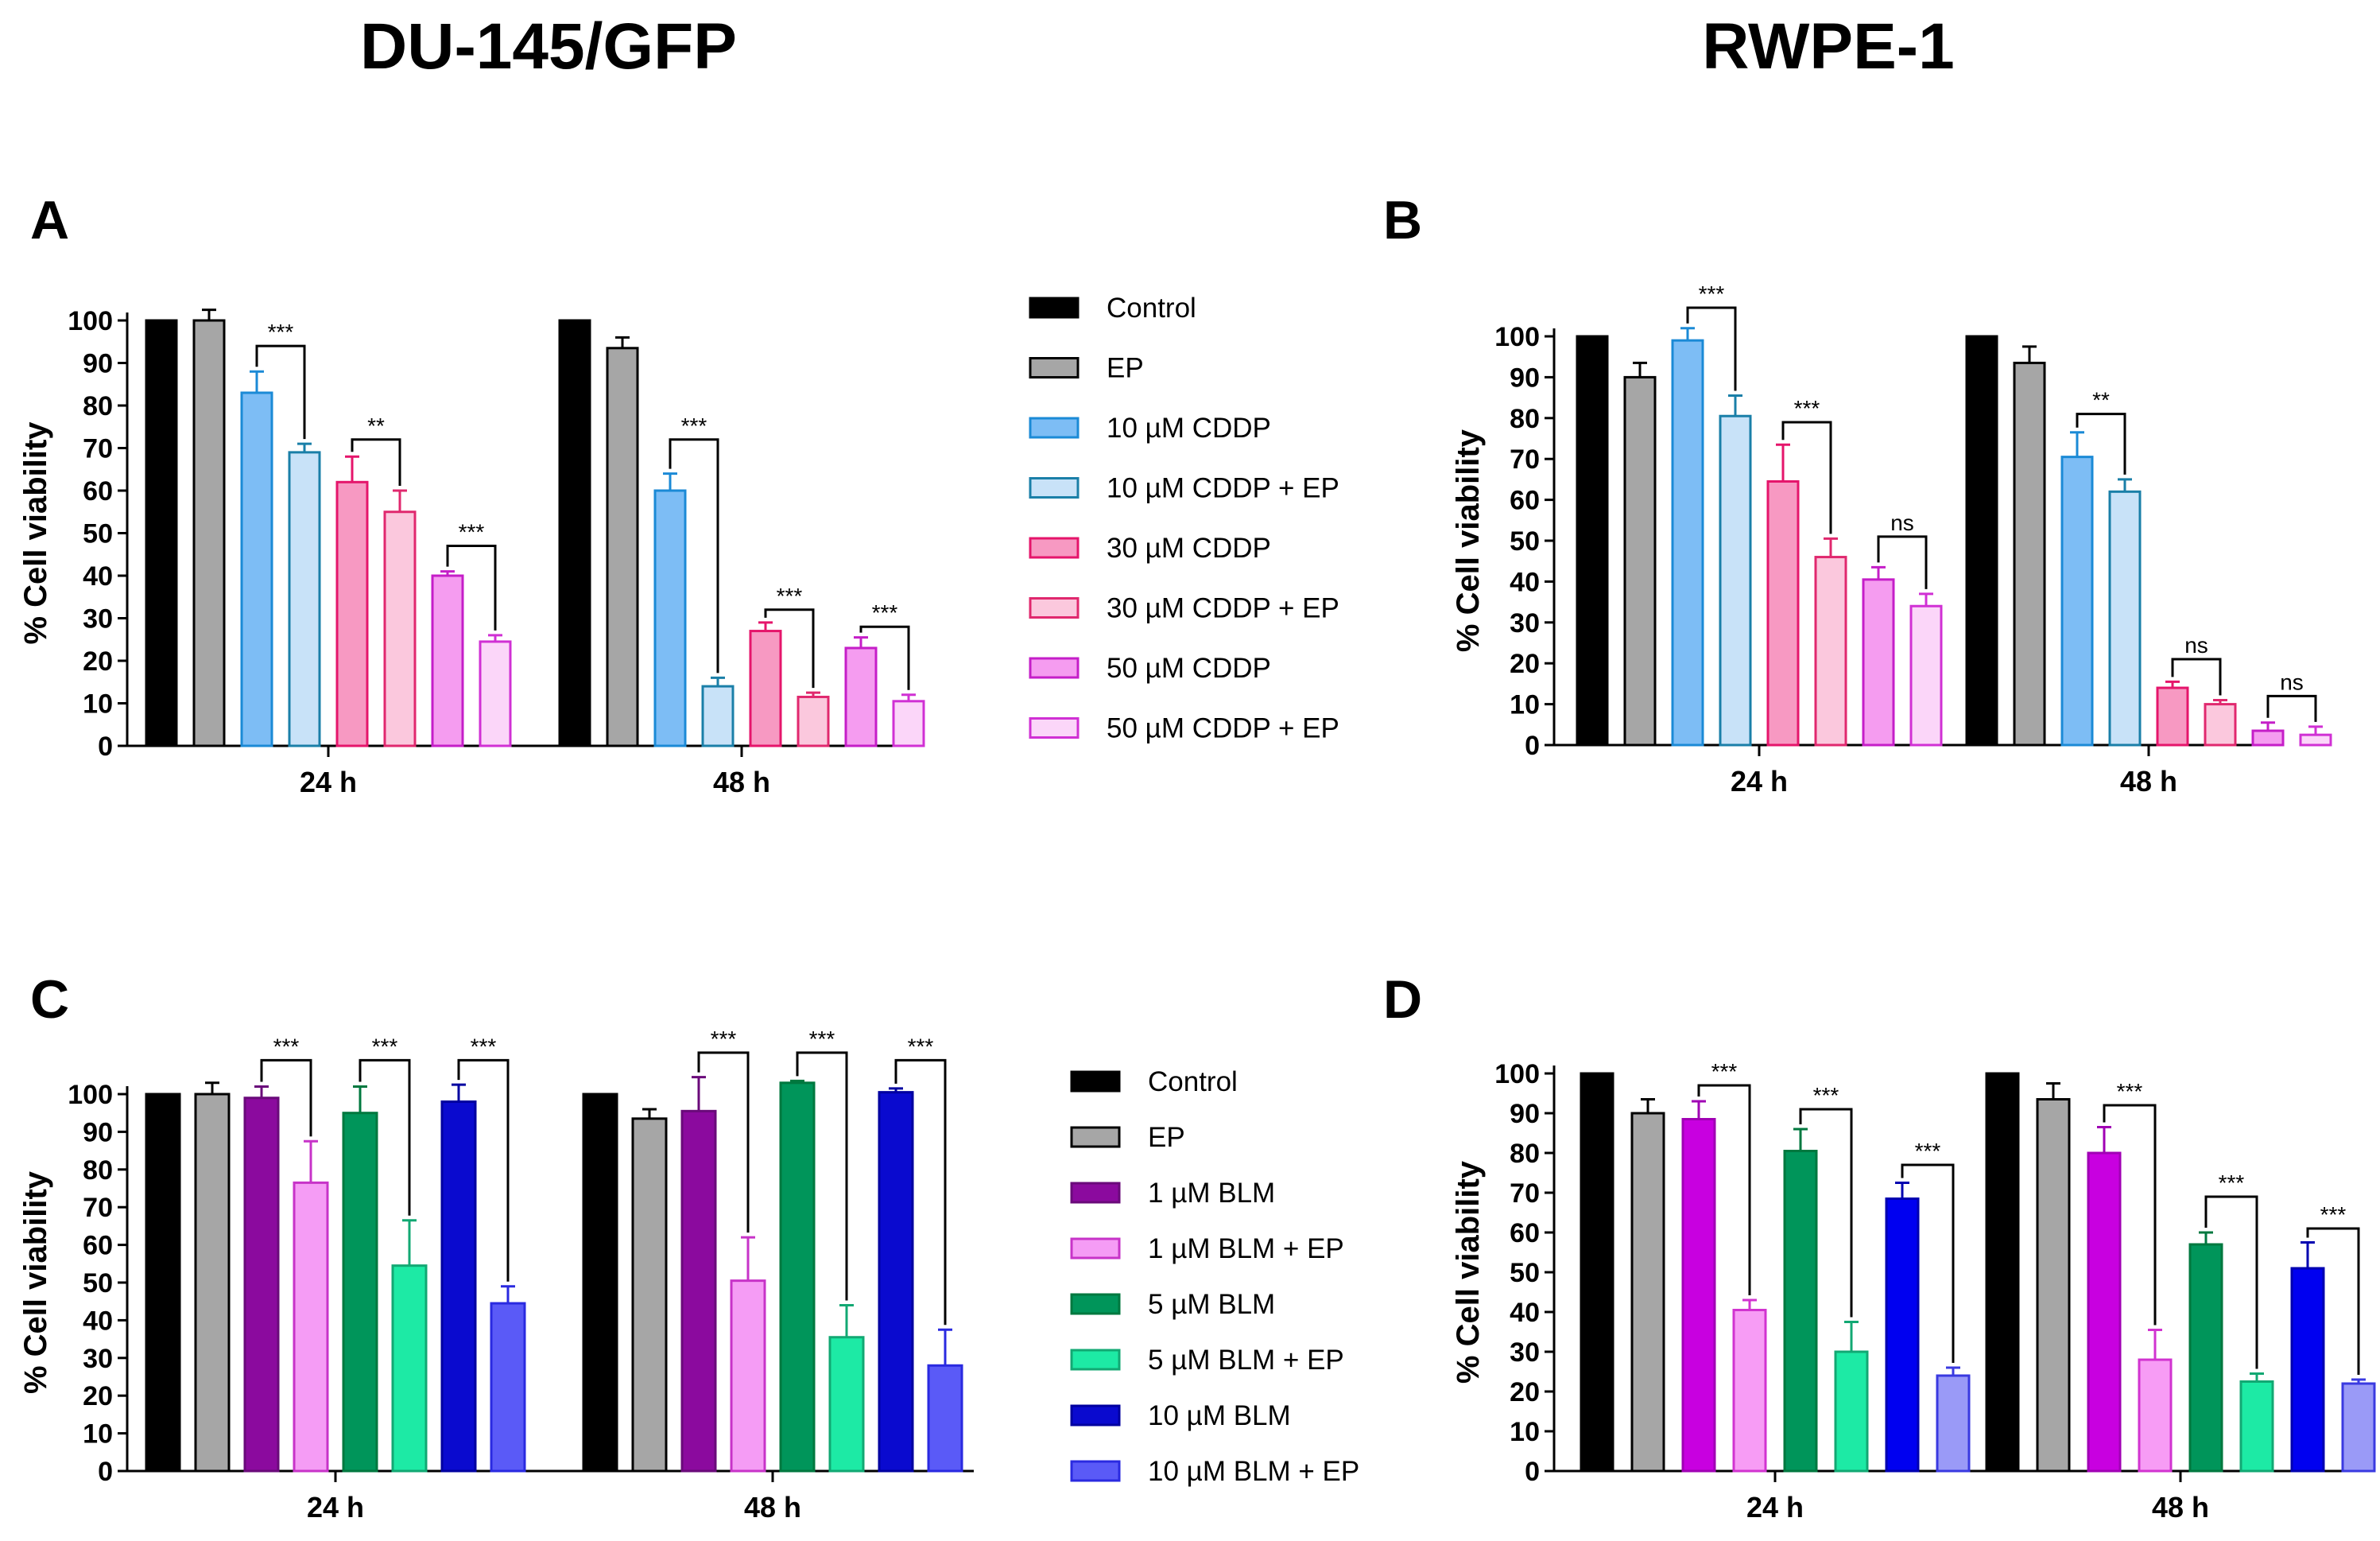  What do you see at coordinates (772, 1508) in the screenshot?
I see `x-category-label: 48 h` at bounding box center [772, 1508].